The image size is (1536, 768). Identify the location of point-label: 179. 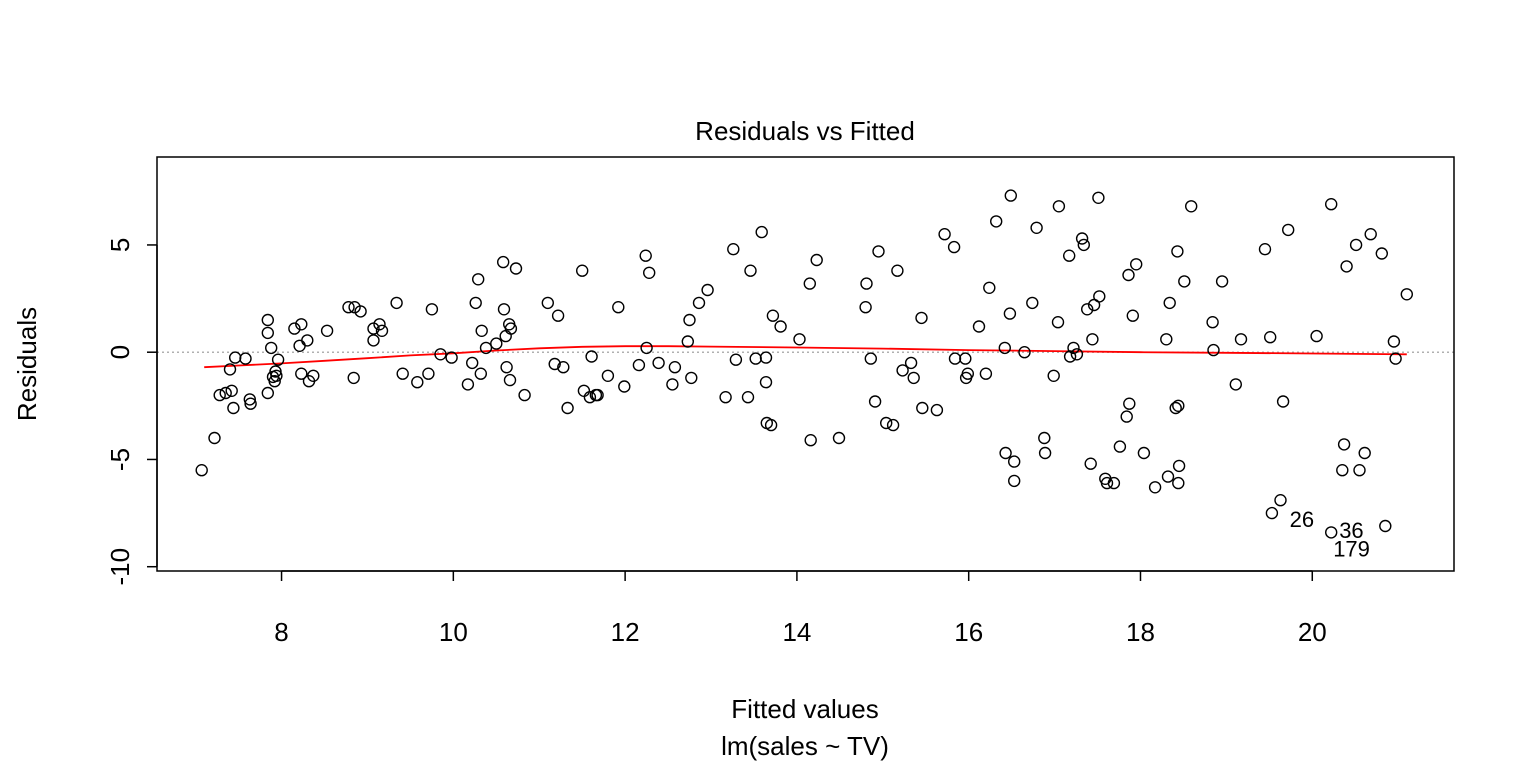
(1351, 549).